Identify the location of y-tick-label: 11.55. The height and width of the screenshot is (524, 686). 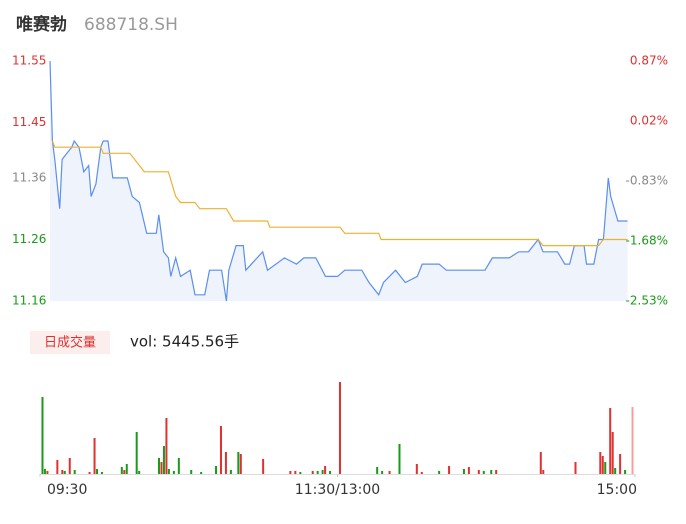
(29, 61).